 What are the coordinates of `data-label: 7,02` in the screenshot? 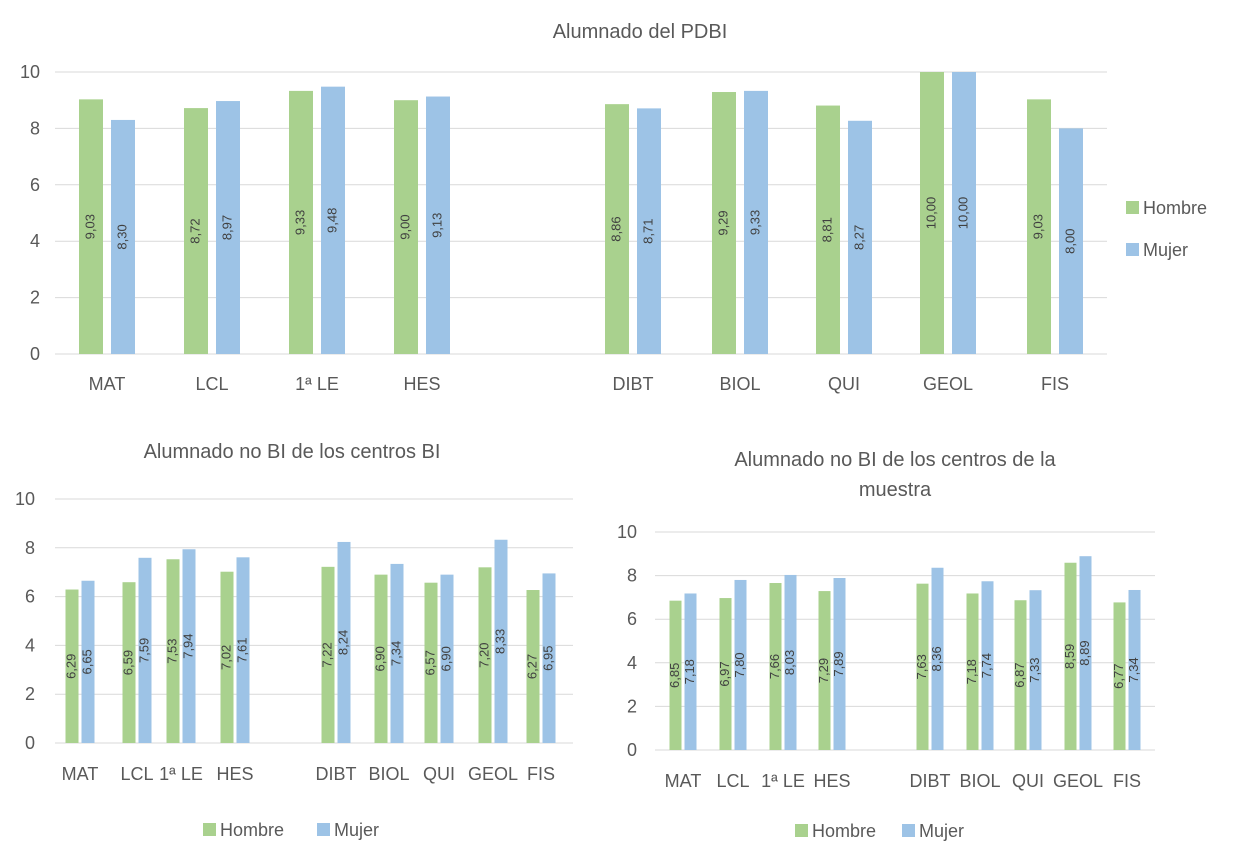 It's located at (225, 657).